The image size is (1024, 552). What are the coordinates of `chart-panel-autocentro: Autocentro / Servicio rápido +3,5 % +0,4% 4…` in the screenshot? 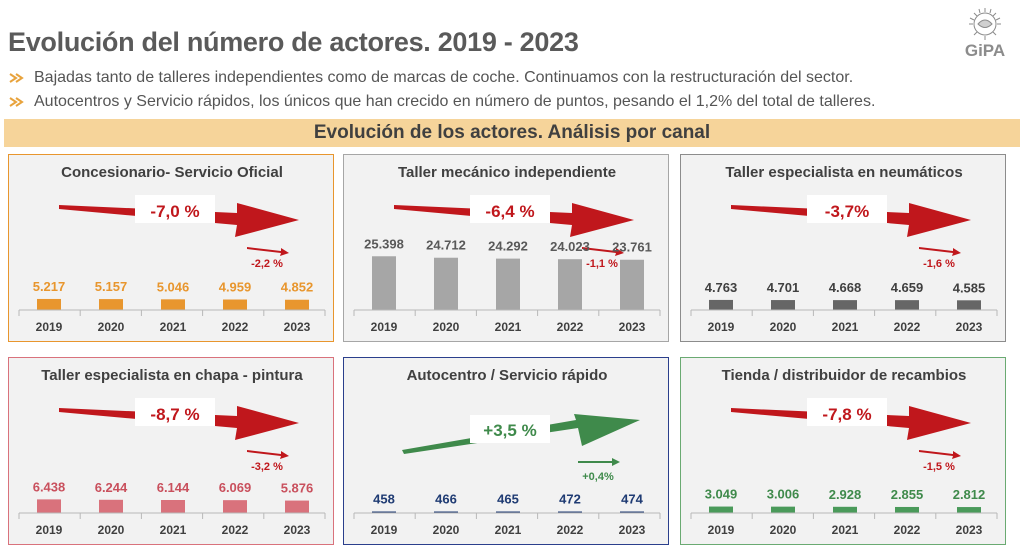 It's located at (506, 451).